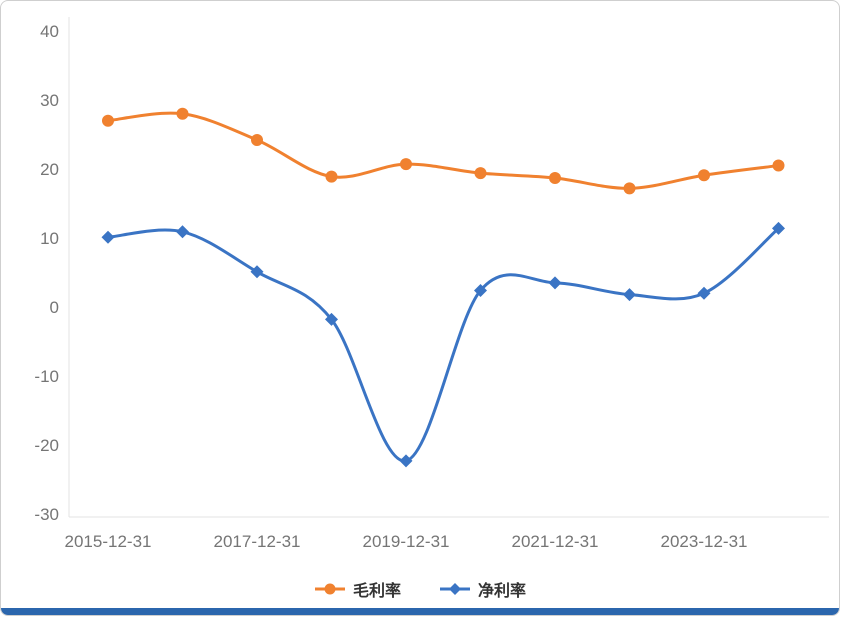  I want to click on legend-item-net-margin: 净利率, so click(482, 589).